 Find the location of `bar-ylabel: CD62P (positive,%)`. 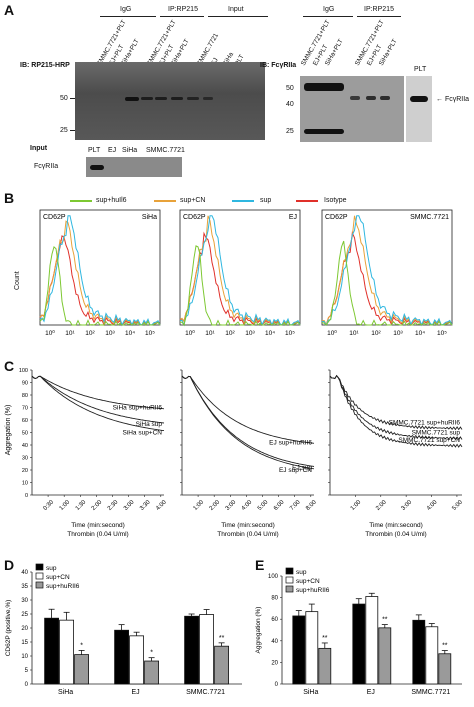

bar-ylabel: CD62P (positive,%) is located at coordinates (8, 628).